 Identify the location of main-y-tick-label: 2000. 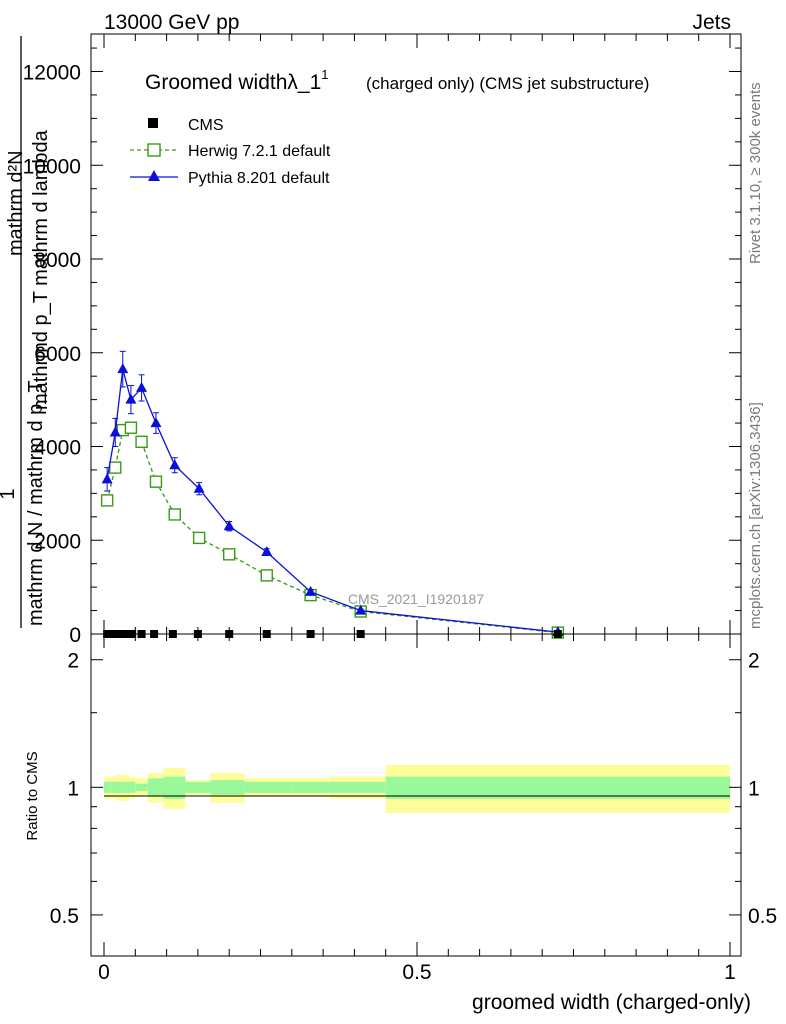
(57, 541).